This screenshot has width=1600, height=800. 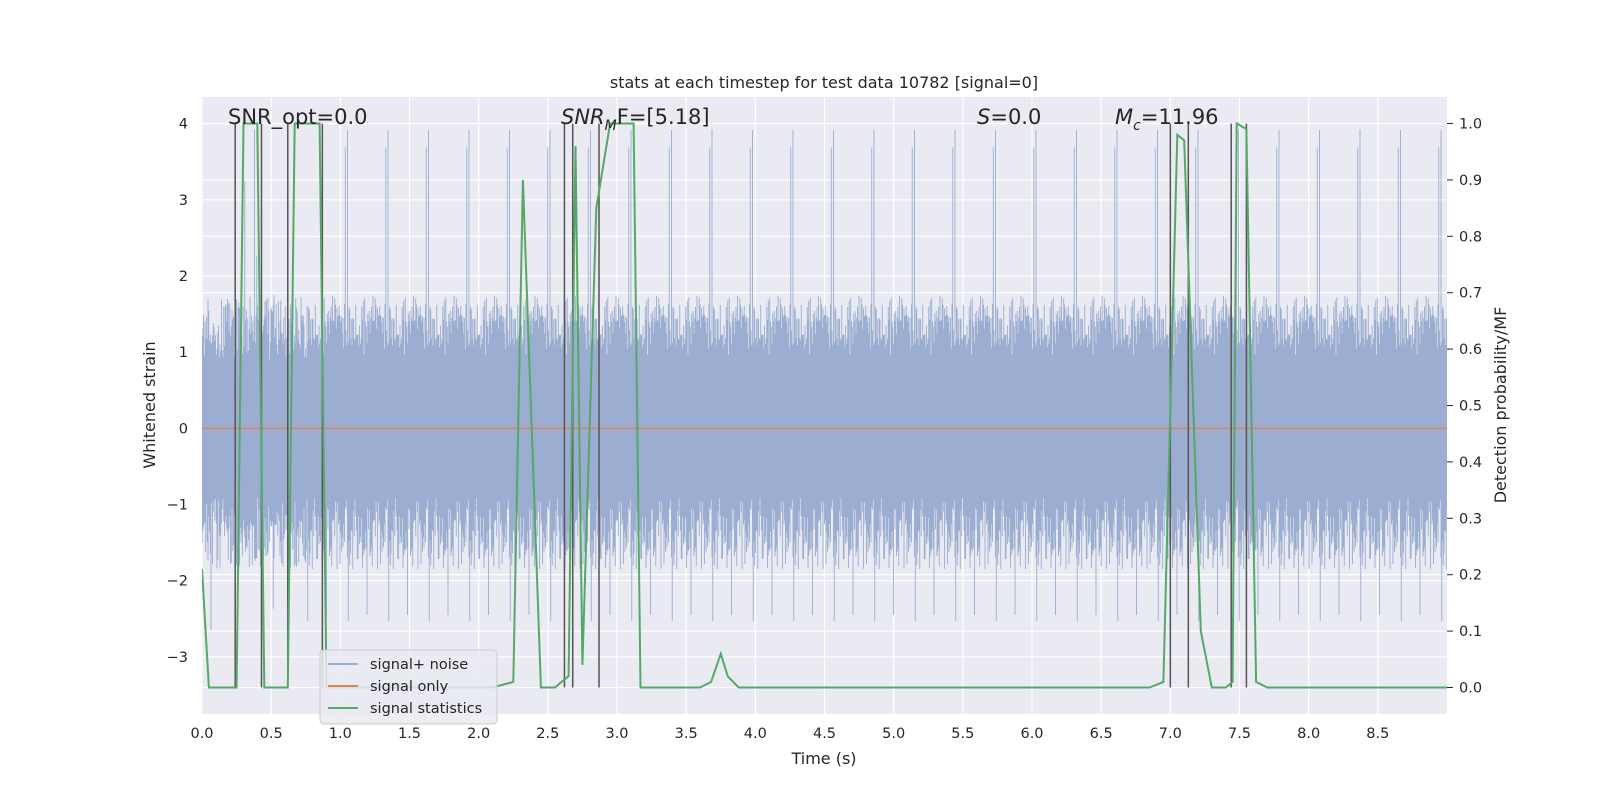 What do you see at coordinates (177, 582) in the screenshot?
I see `y-tick-label: −2` at bounding box center [177, 582].